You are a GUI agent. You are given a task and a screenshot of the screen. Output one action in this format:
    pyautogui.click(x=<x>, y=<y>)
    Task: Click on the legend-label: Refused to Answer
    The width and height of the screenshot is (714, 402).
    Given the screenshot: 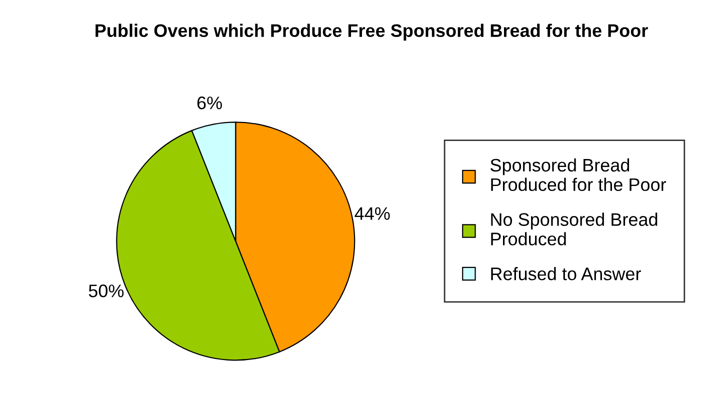 What is the action you would take?
    pyautogui.click(x=566, y=273)
    